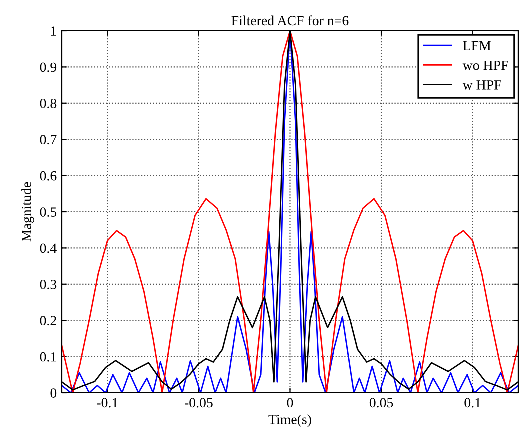  Describe the element at coordinates (107, 403) in the screenshot. I see `x-tick-label: -0.1` at that location.